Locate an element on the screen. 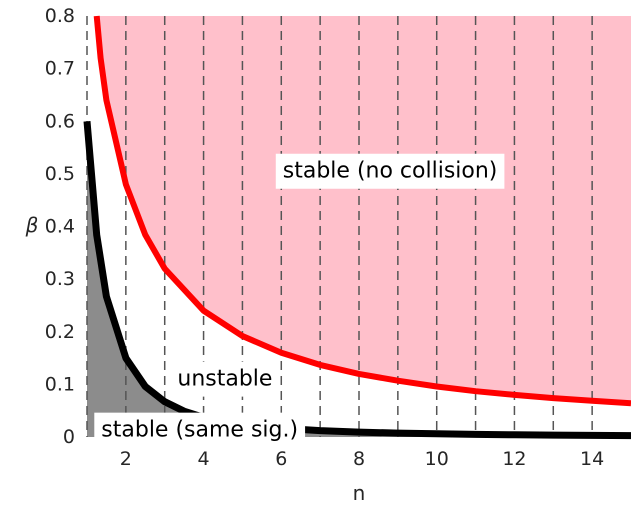 This screenshot has height=509, width=631. x-tick-label: 12 is located at coordinates (514, 459).